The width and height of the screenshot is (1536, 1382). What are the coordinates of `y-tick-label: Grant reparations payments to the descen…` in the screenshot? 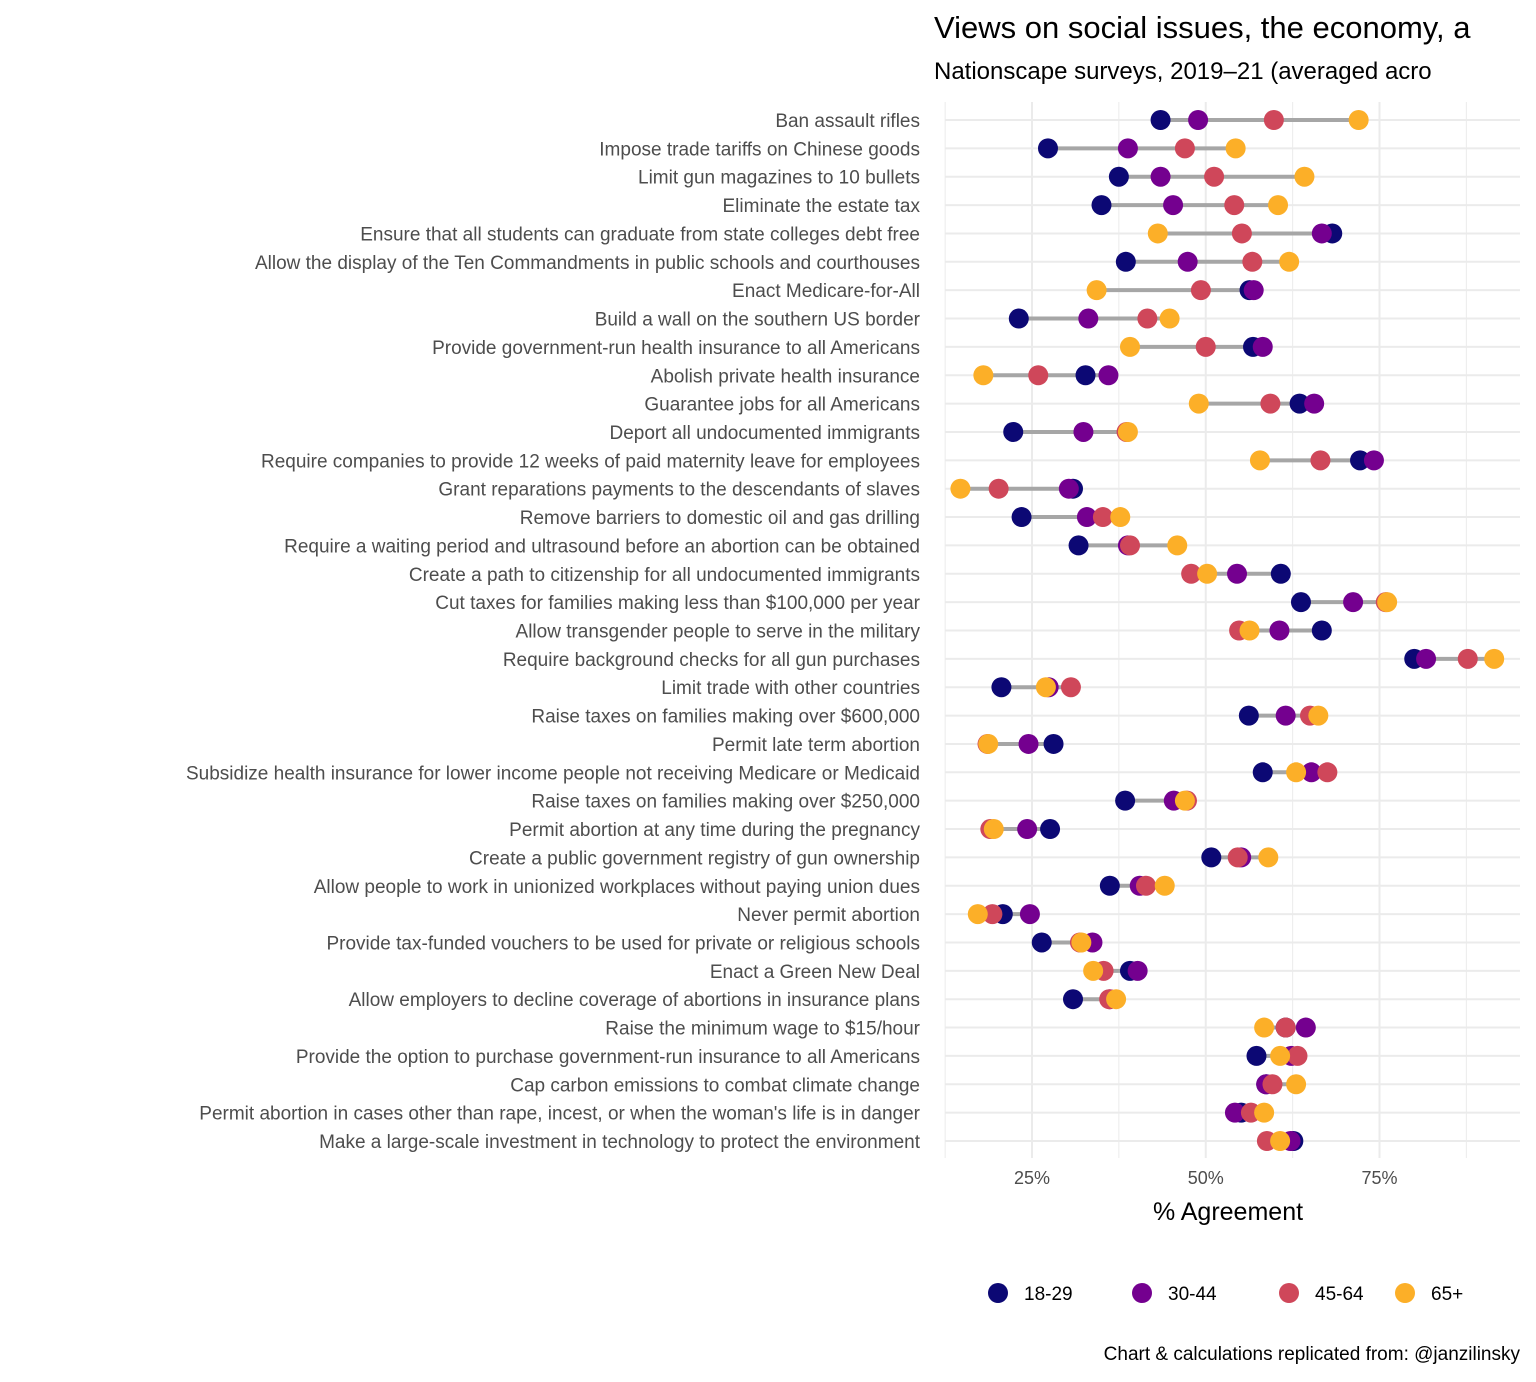 It's located at (679, 490).